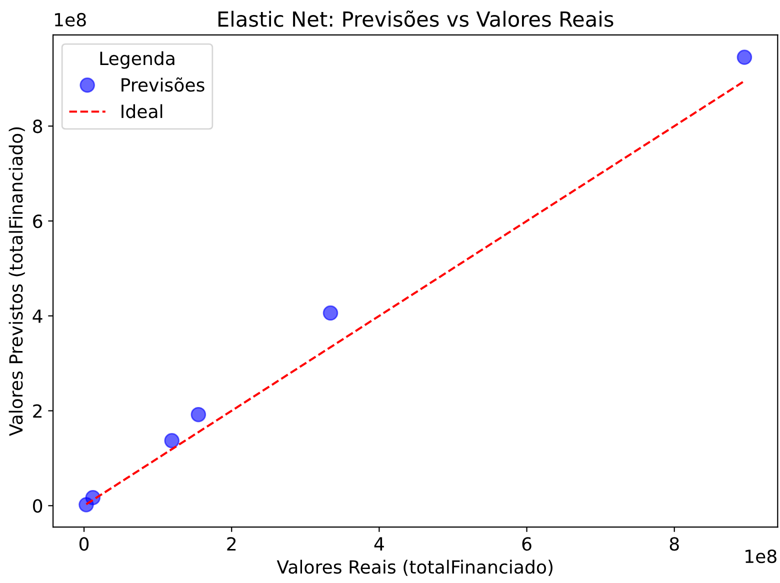 This screenshot has height=583, width=780. I want to click on x-tick-label: 8, so click(674, 544).